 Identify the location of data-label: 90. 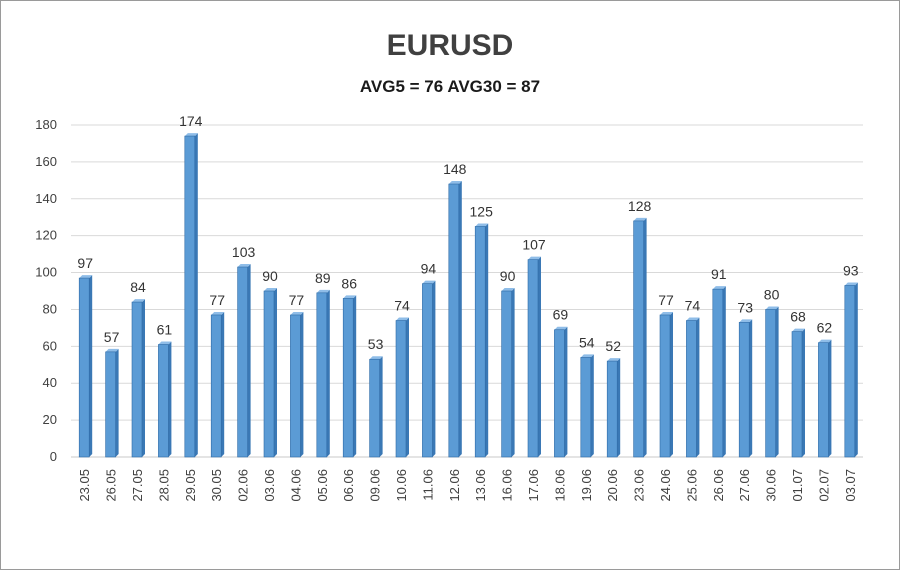
(508, 276).